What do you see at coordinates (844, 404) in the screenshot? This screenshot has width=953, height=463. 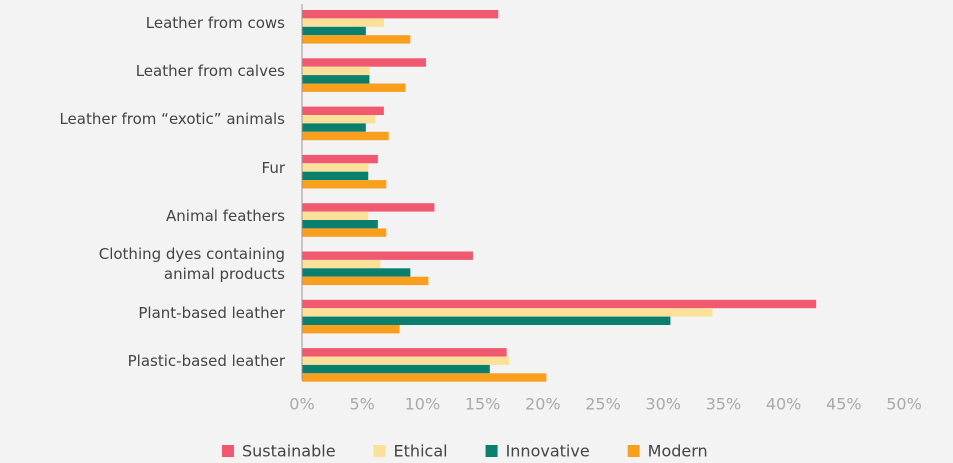 I see `x-tick-label: 45%` at bounding box center [844, 404].